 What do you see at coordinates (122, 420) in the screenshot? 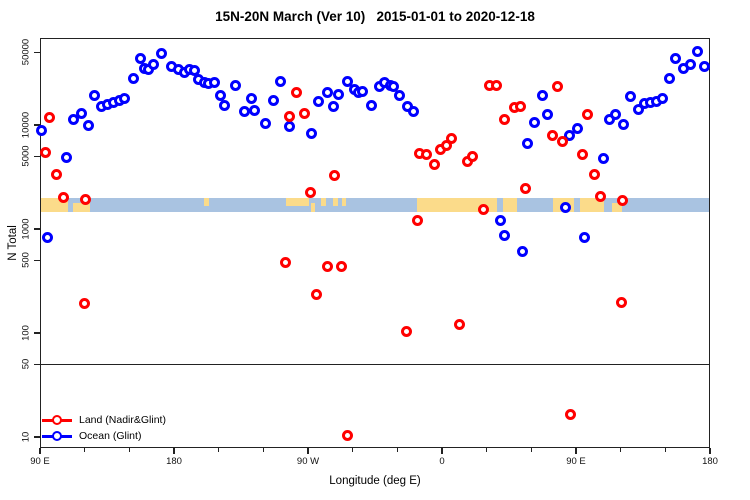
I see `legend-label-land: Land (Nadir&Glint)` at bounding box center [122, 420].